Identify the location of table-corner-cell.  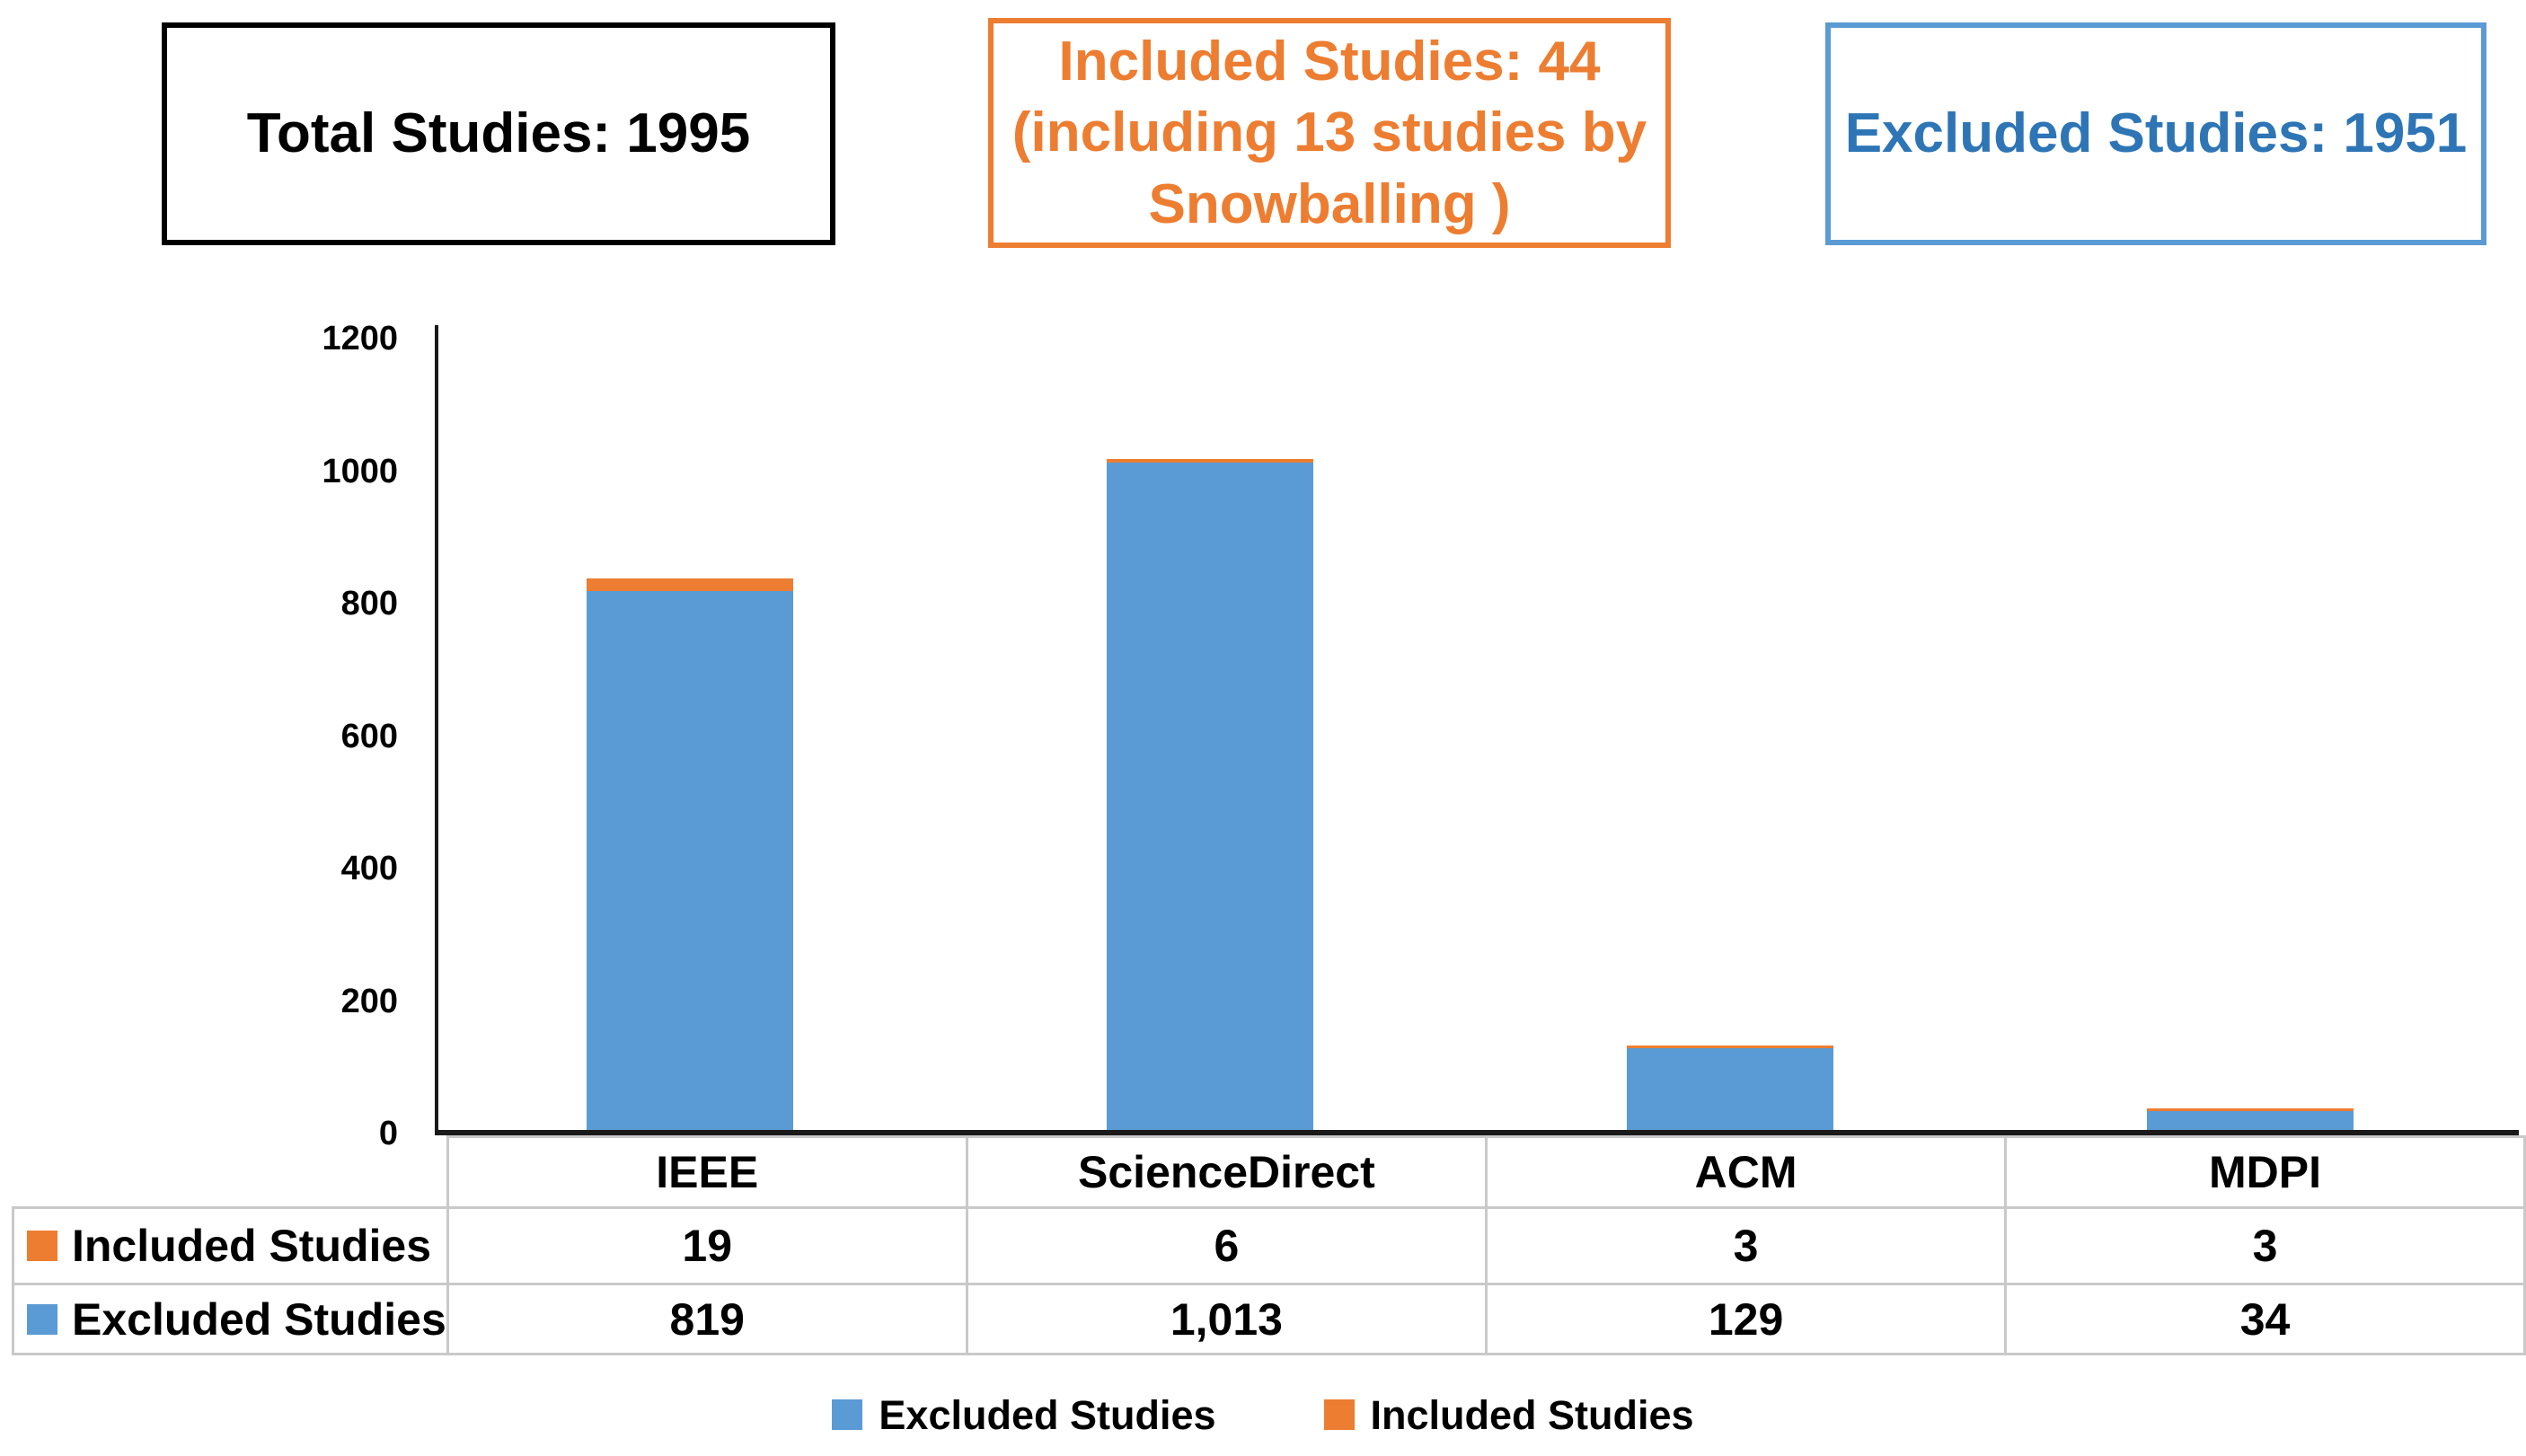
(230, 1172).